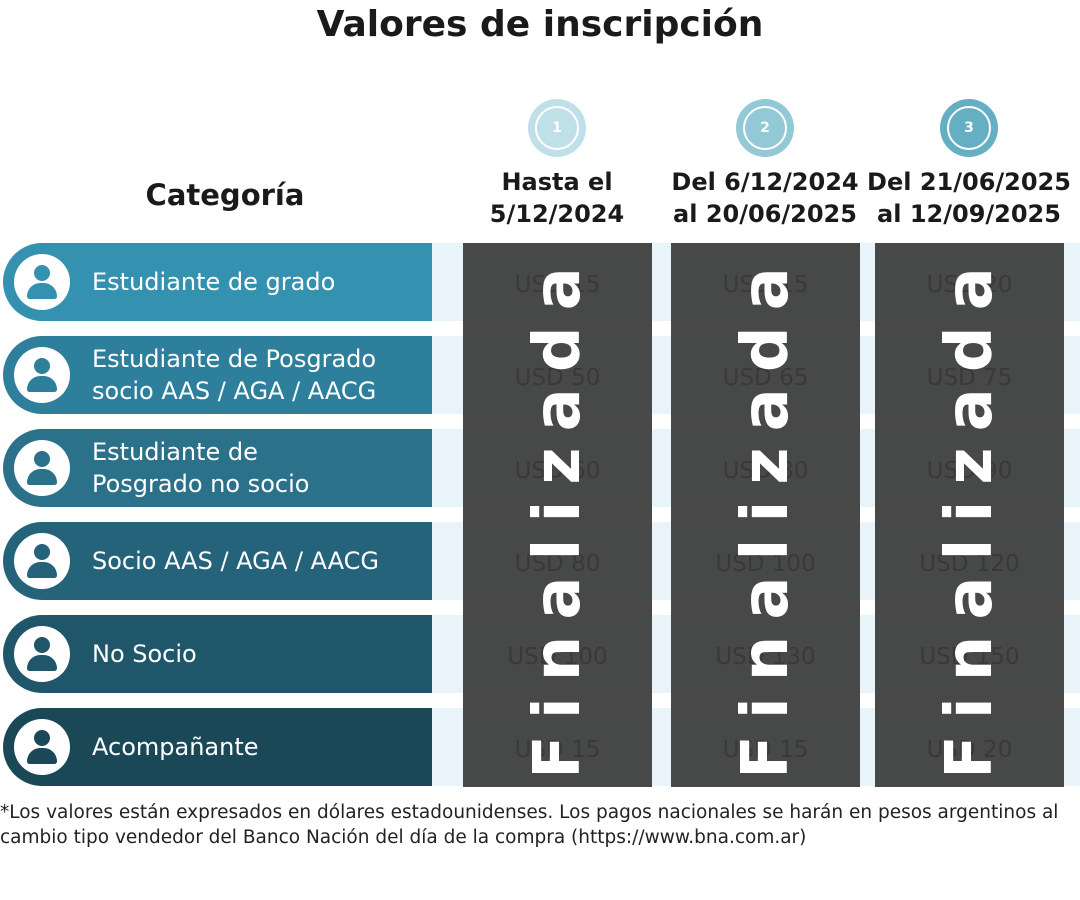 This screenshot has width=1080, height=900. I want to click on period-header: Del 21/06/2025 al 12/09/2025, so click(969, 198).